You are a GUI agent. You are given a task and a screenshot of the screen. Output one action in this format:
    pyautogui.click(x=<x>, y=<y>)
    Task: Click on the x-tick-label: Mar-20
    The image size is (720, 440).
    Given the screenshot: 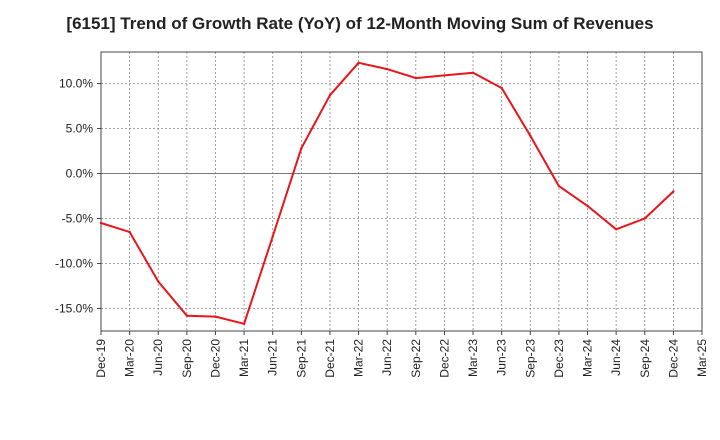 What is the action you would take?
    pyautogui.click(x=130, y=358)
    